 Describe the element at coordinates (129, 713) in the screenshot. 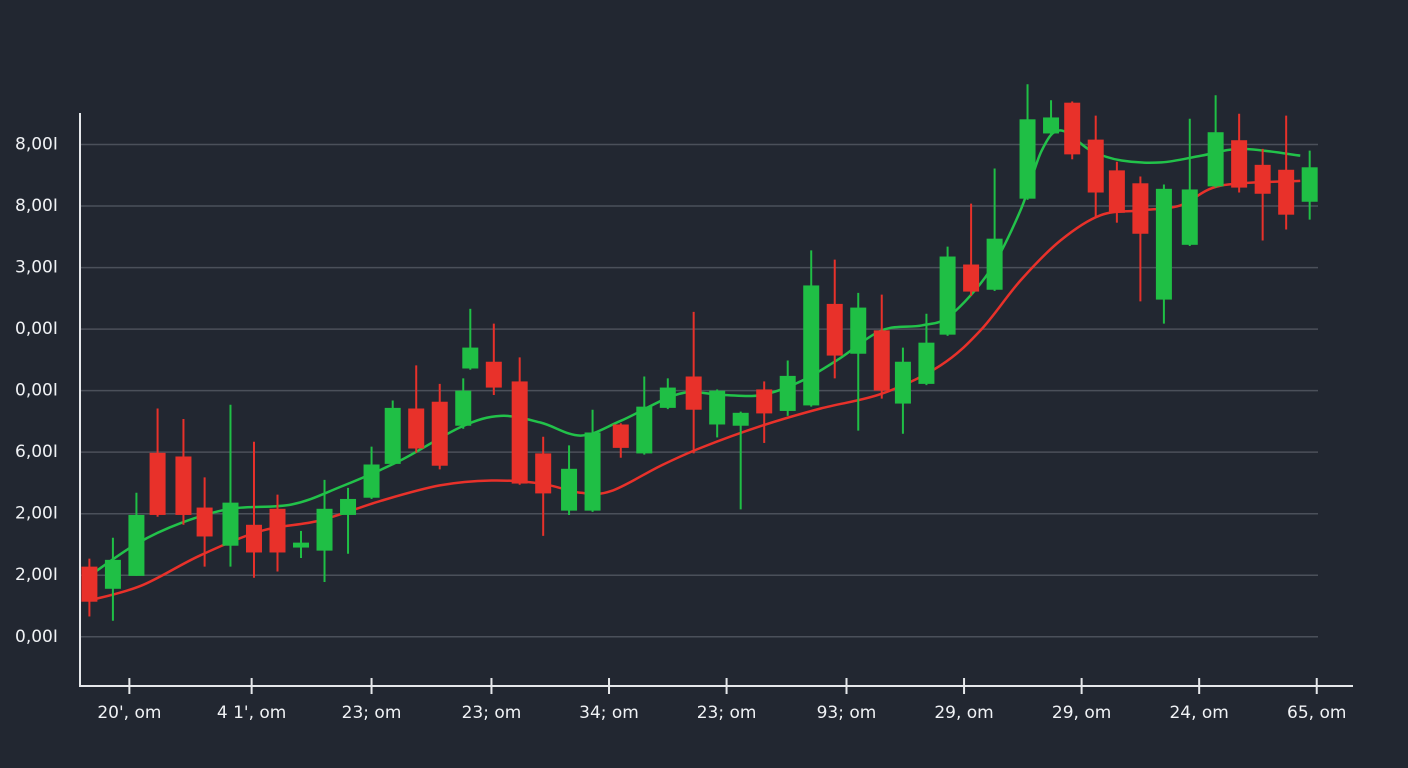

I see `x-tick-label: 20', om` at that location.